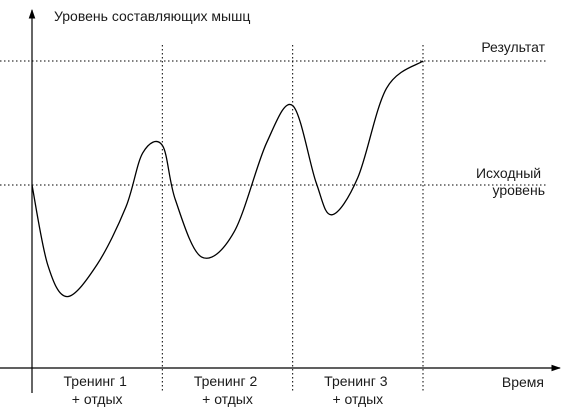  I want to click on baseline-level-label: Исходный уровень, so click(510, 181).